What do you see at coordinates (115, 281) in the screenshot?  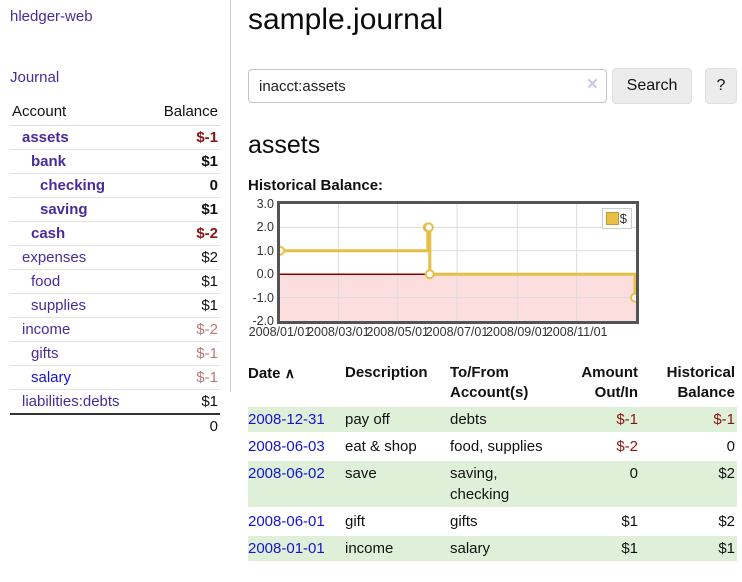 I see `account-row: food $1` at bounding box center [115, 281].